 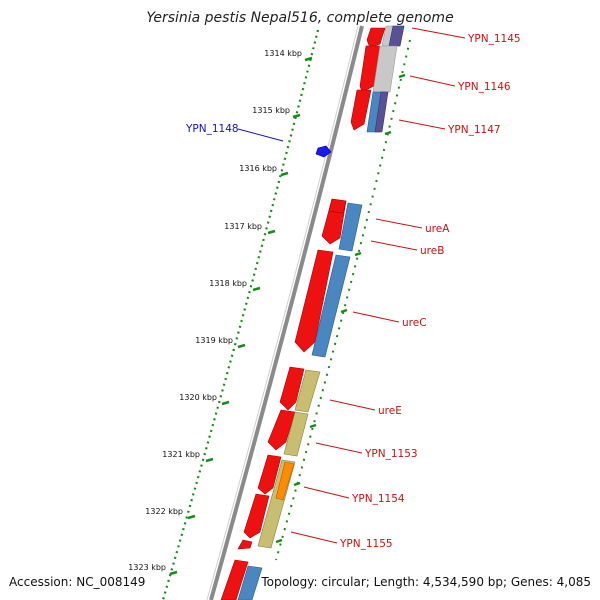 I want to click on gene-label-ypn-1148: YPN_1148, so click(x=212, y=129).